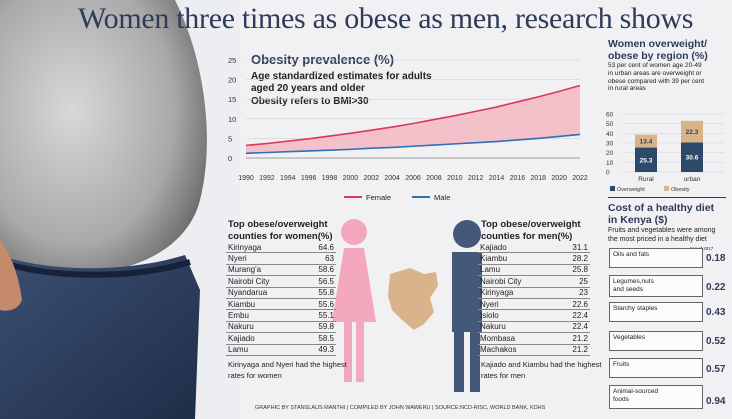  I want to click on cost-value-fruits: 0.57, so click(716, 369).